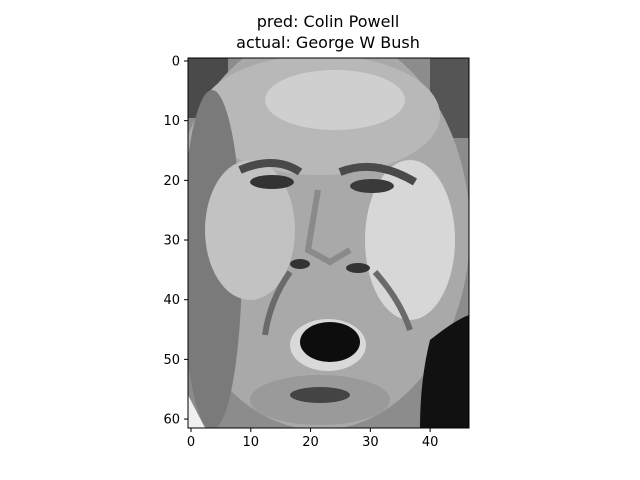  I want to click on y-axis: 0 10 20 30 40 50 60, so click(175, 241).